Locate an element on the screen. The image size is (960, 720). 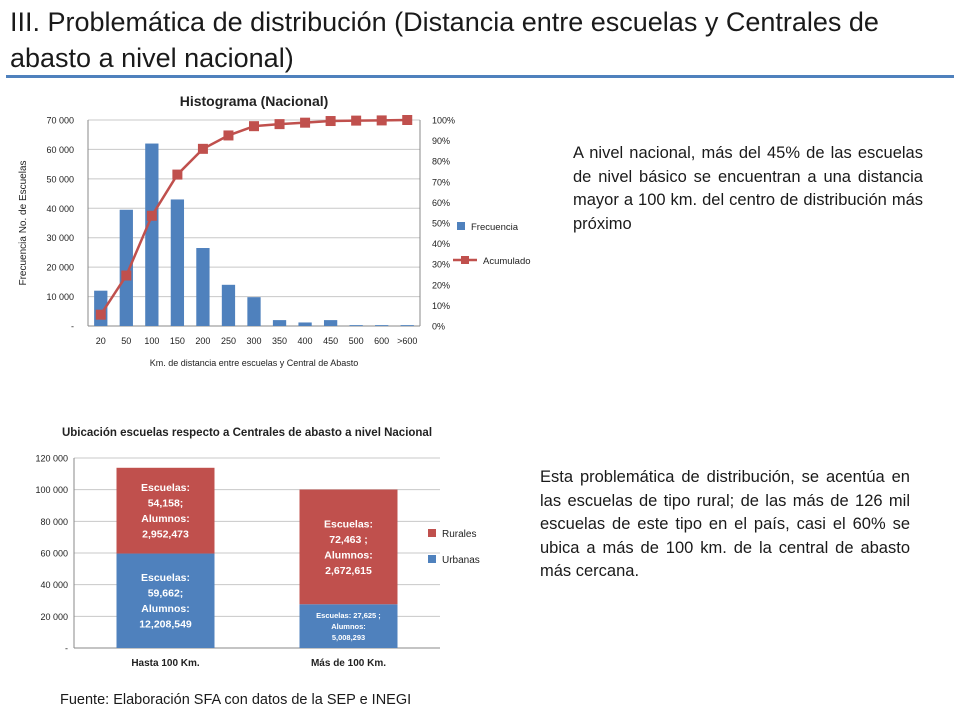
histogram-title: Histograma (Nacional) is located at coordinates (254, 101).